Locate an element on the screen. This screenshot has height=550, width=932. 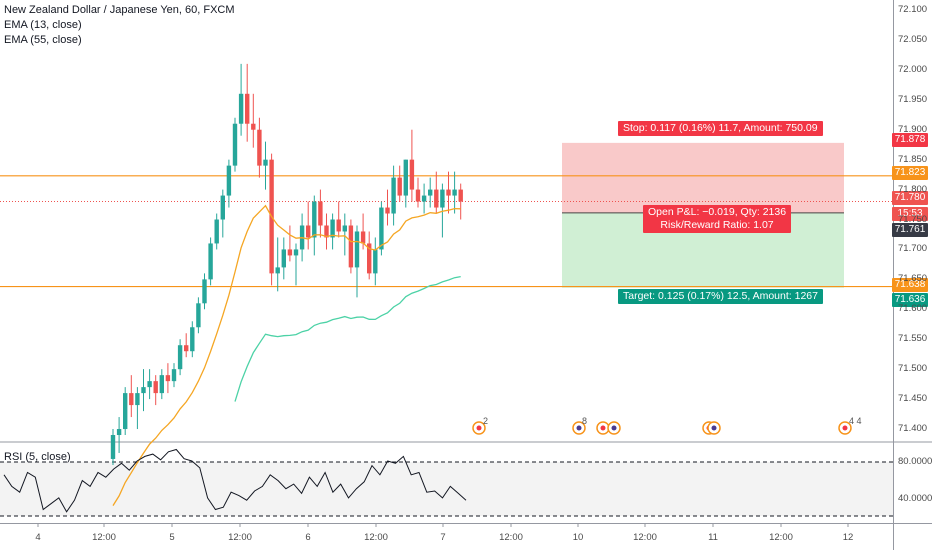
open-pnl-text: Open P&L: −0.019, Qty: 2136 is located at coordinates (717, 212).